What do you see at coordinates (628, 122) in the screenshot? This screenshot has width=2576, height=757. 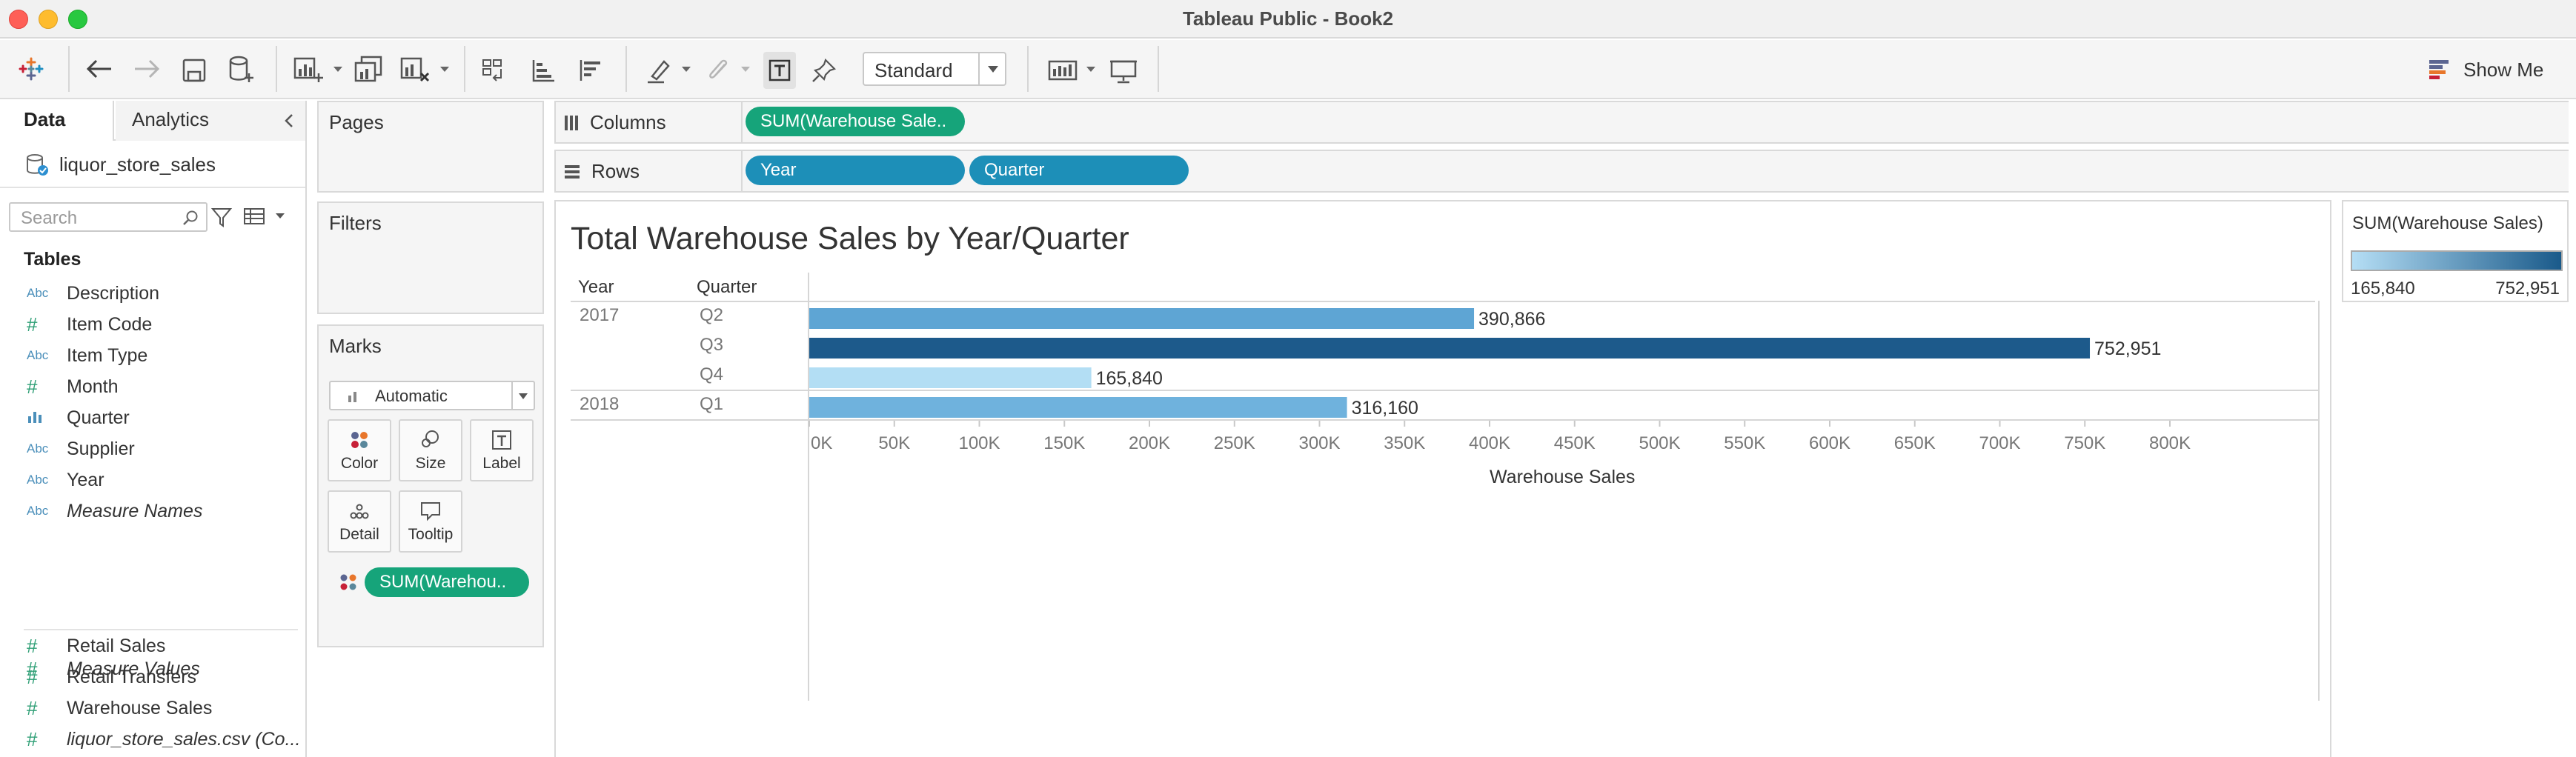 I see `columns-label: Columns` at bounding box center [628, 122].